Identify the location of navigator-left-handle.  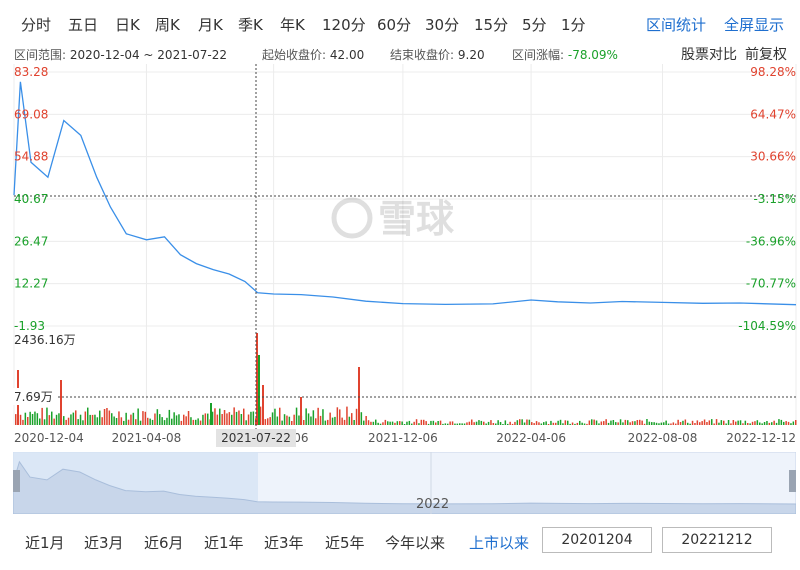
(16, 481).